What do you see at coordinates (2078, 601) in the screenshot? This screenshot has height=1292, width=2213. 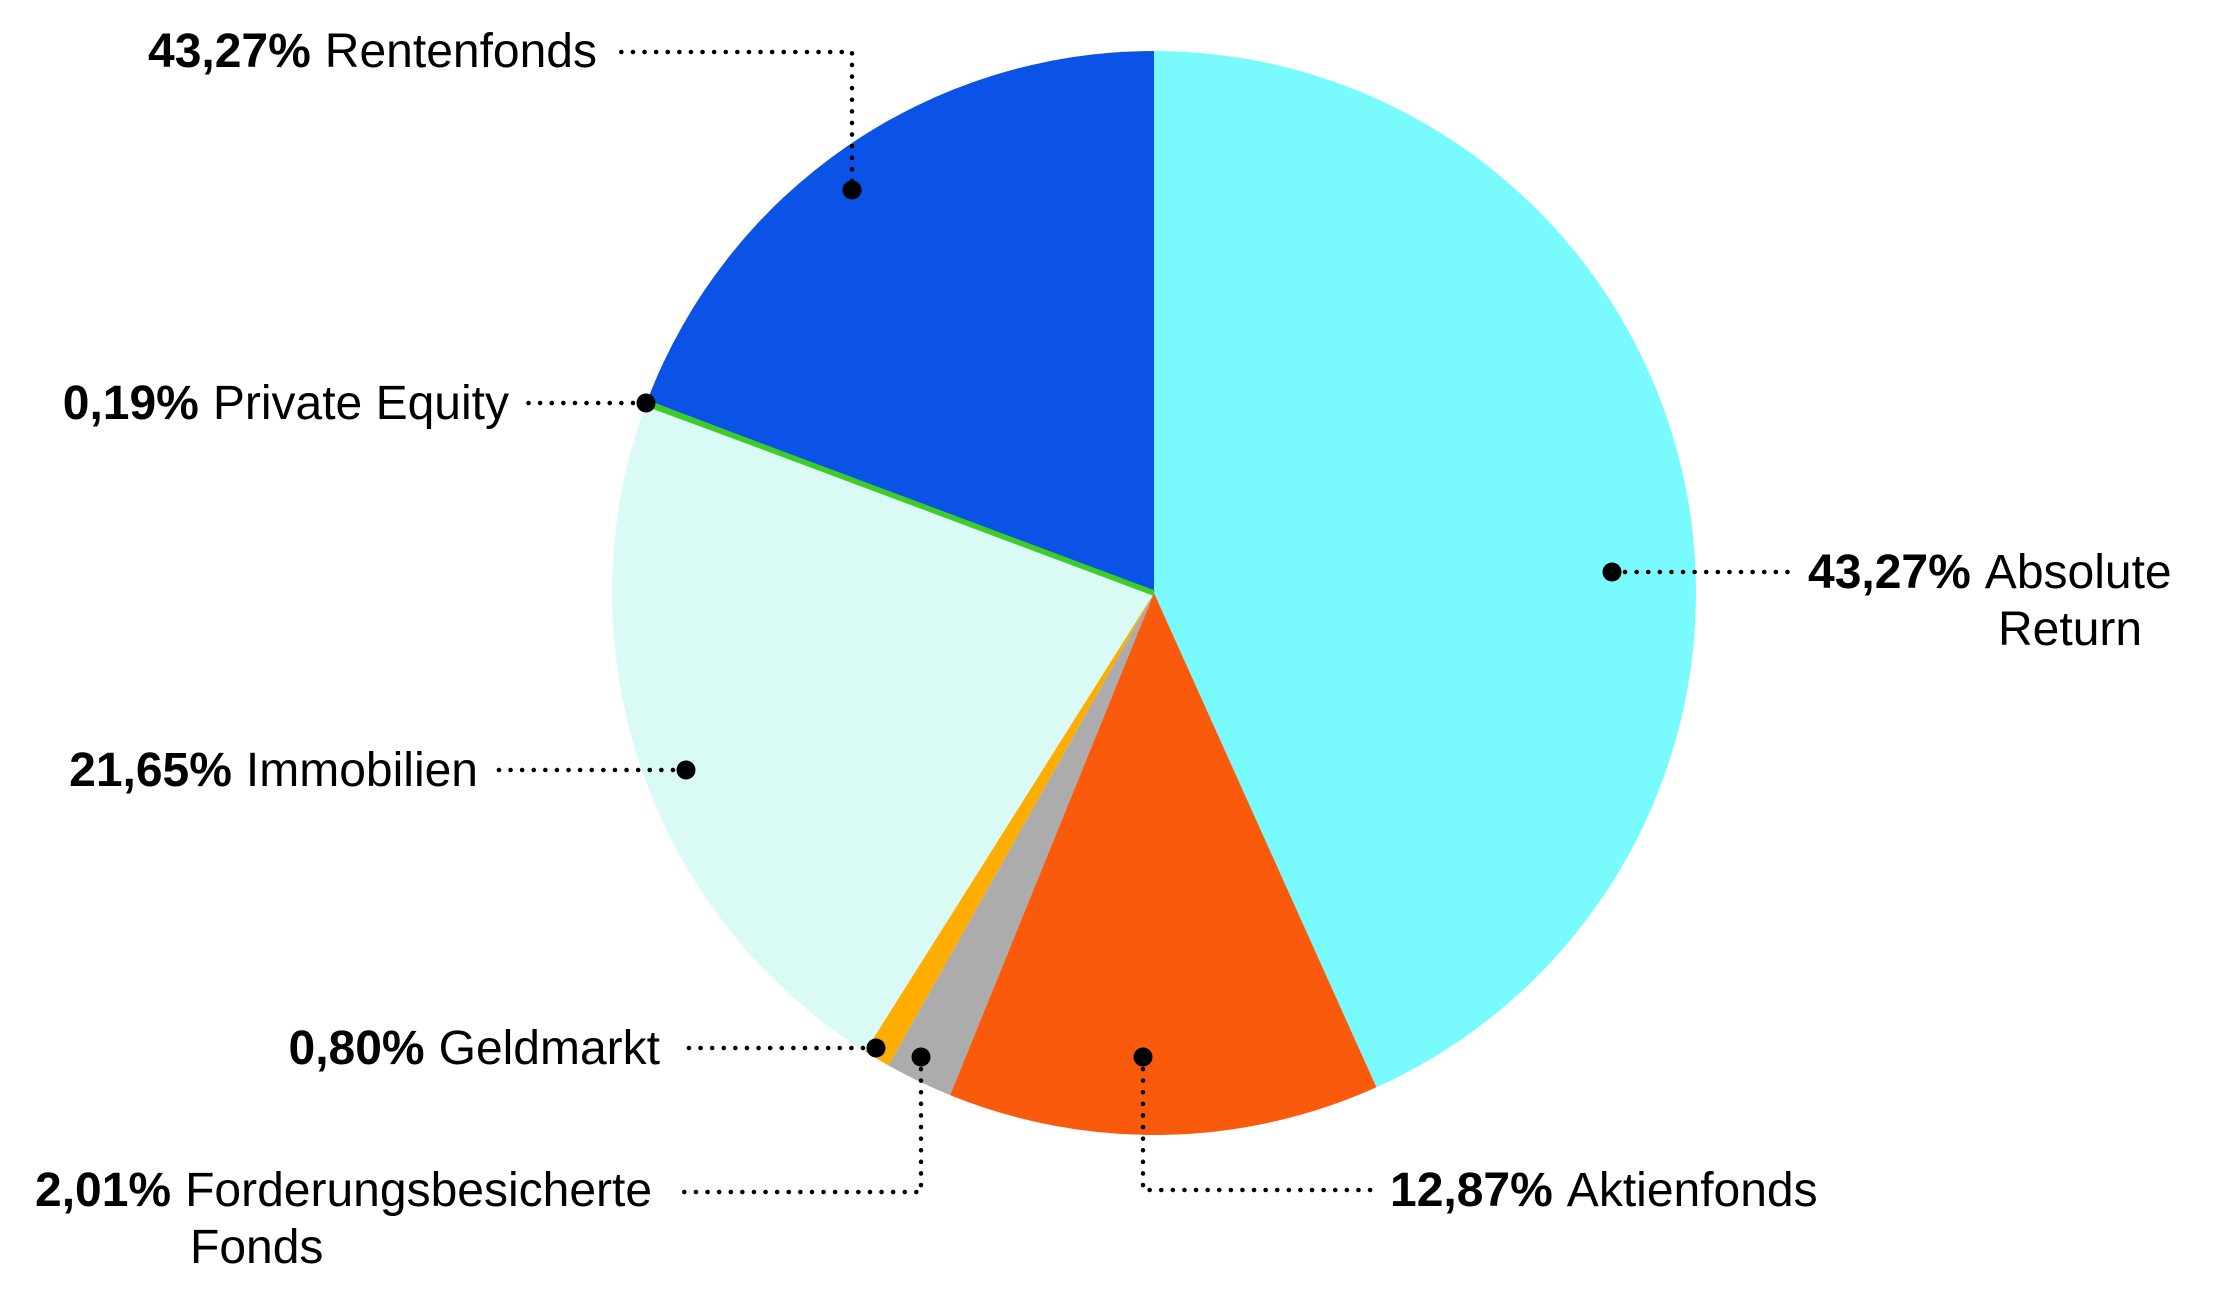 I see `slice-name-absolute-return: Absolute Return` at bounding box center [2078, 601].